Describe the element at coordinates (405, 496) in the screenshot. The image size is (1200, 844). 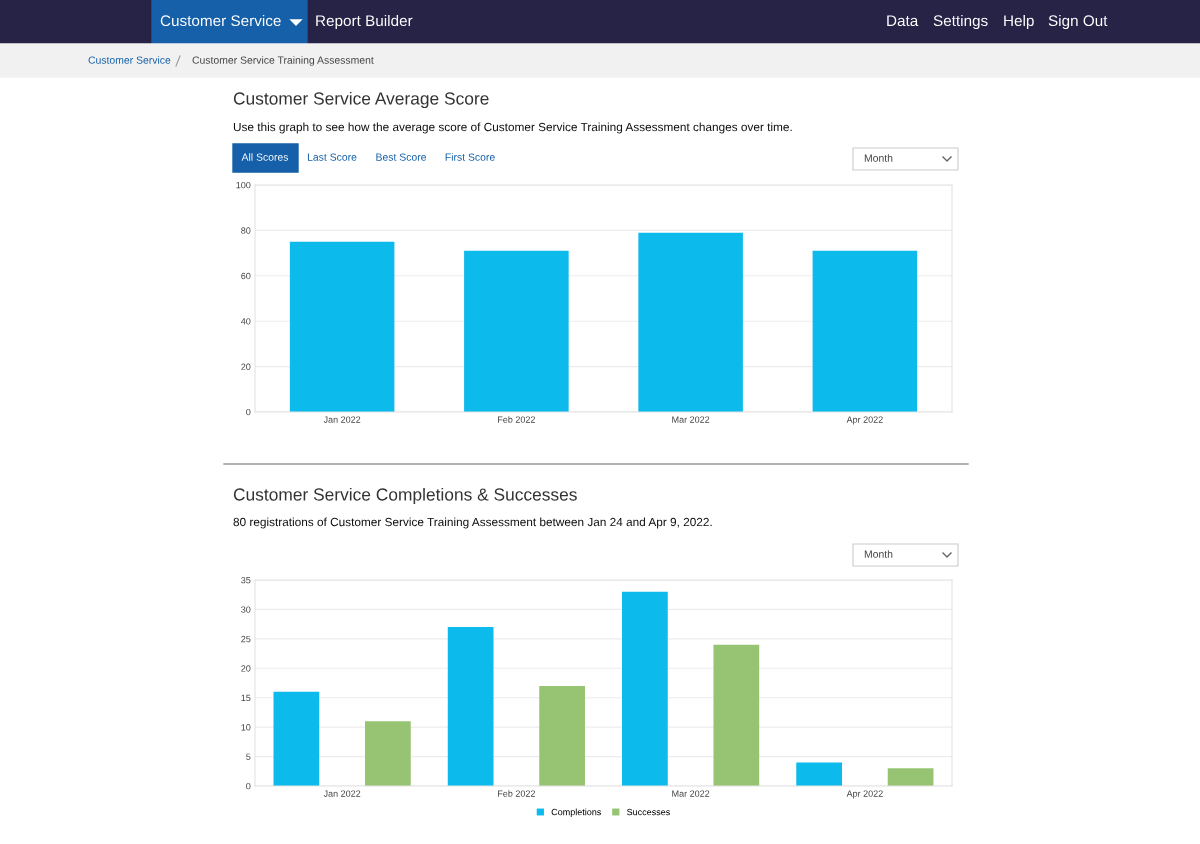
I see `chart-title: Customer Service Completions & Successes` at that location.